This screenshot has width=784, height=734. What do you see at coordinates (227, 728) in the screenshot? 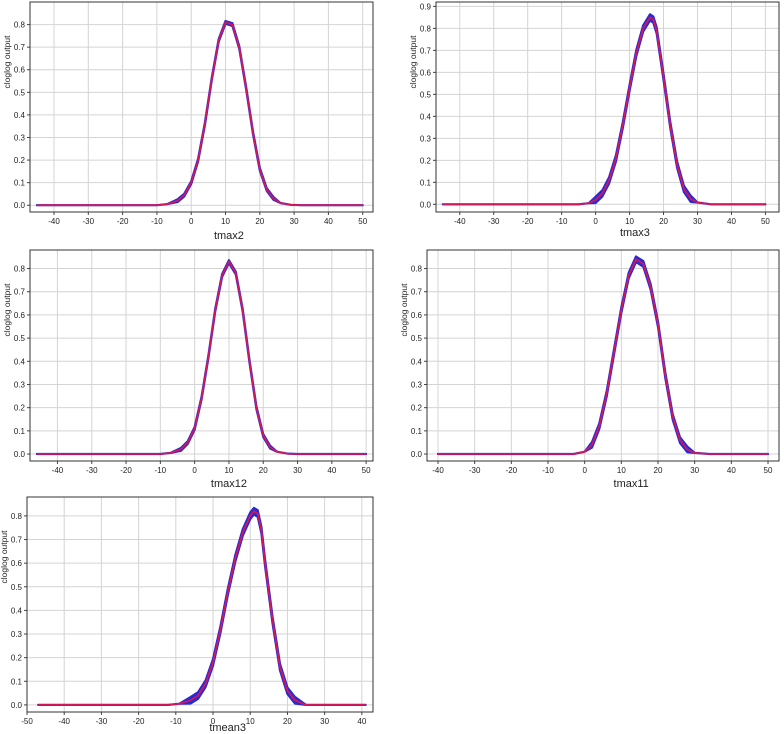
I see `x-axis-label: tmean3` at bounding box center [227, 728].